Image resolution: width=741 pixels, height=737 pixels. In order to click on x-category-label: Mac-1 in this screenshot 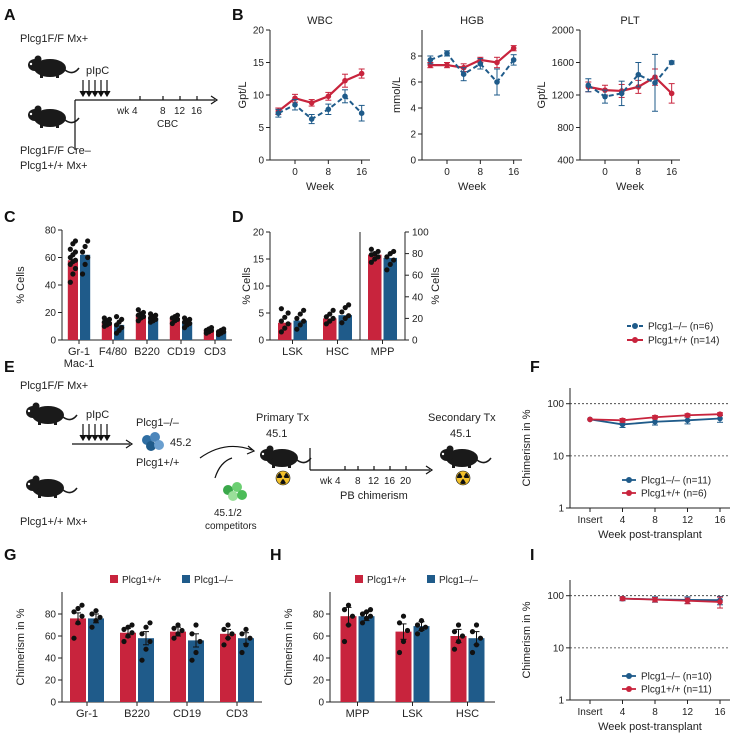, I will do `click(79, 364)`.